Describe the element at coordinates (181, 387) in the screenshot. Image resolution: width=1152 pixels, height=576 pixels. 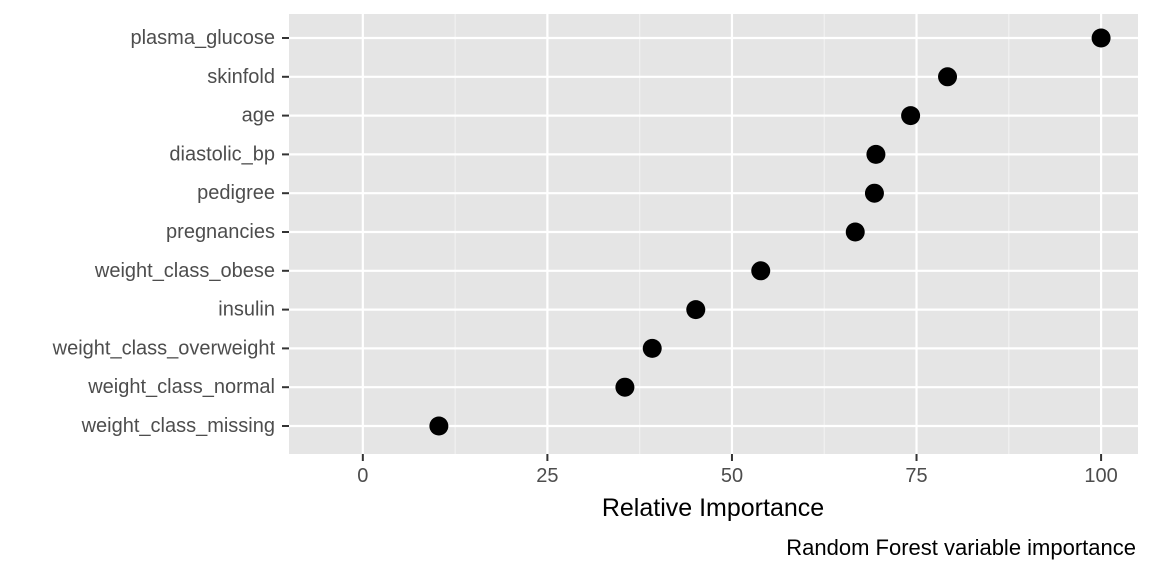
I see `y-tick-label: weight_class_normal` at that location.